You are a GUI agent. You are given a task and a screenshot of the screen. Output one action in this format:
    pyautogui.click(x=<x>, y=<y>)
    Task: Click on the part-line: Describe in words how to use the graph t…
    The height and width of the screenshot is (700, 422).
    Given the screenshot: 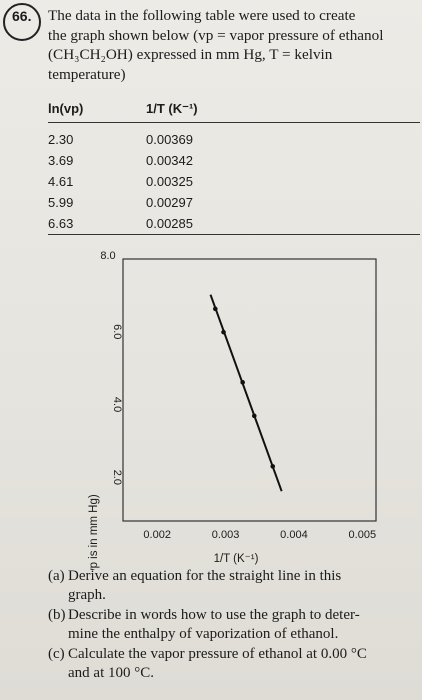 What is the action you would take?
    pyautogui.click(x=214, y=615)
    